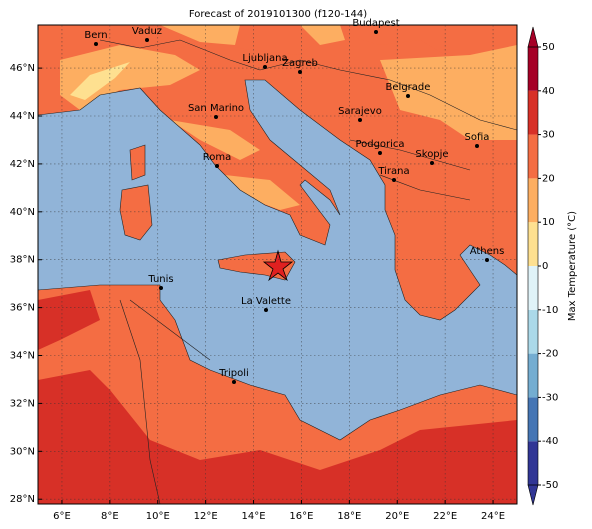 This screenshot has width=592, height=529. I want to click on city-label: Tunis, so click(160, 279).